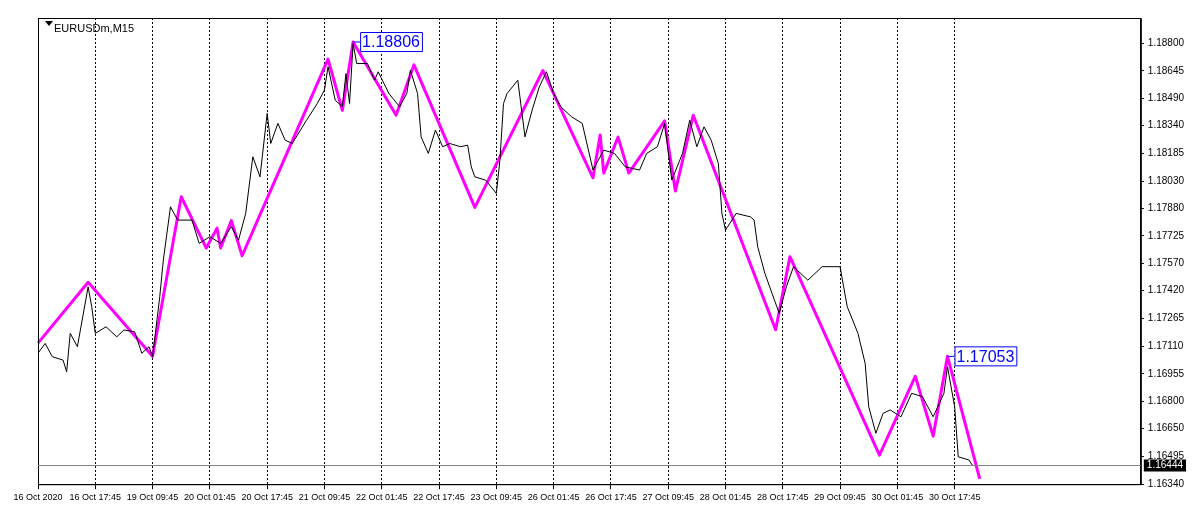 Image resolution: width=1200 pixels, height=516 pixels. Describe the element at coordinates (324, 497) in the screenshot. I see `x-tick-label: 21 Oct 09:45` at that location.